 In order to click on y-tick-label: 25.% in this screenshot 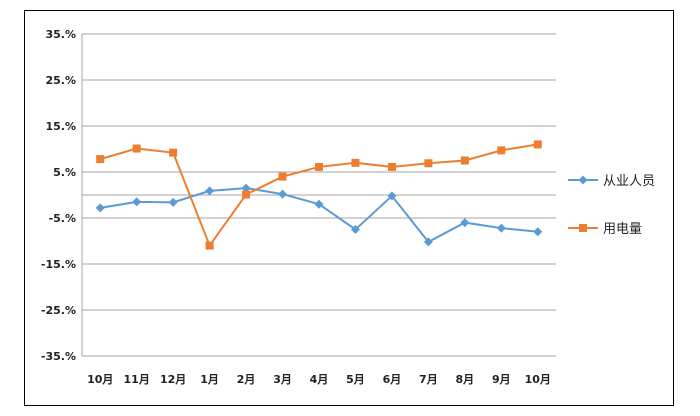, I will do `click(60, 80)`.